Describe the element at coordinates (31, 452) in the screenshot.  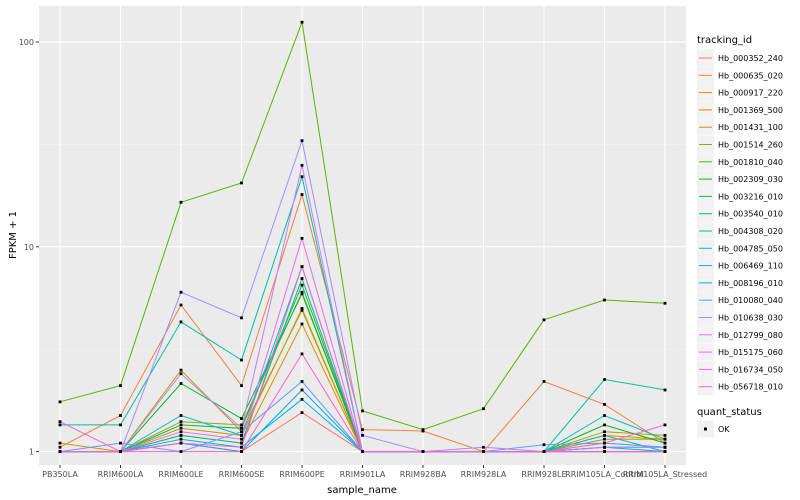
I see `y-tick-label: 1` at that location.